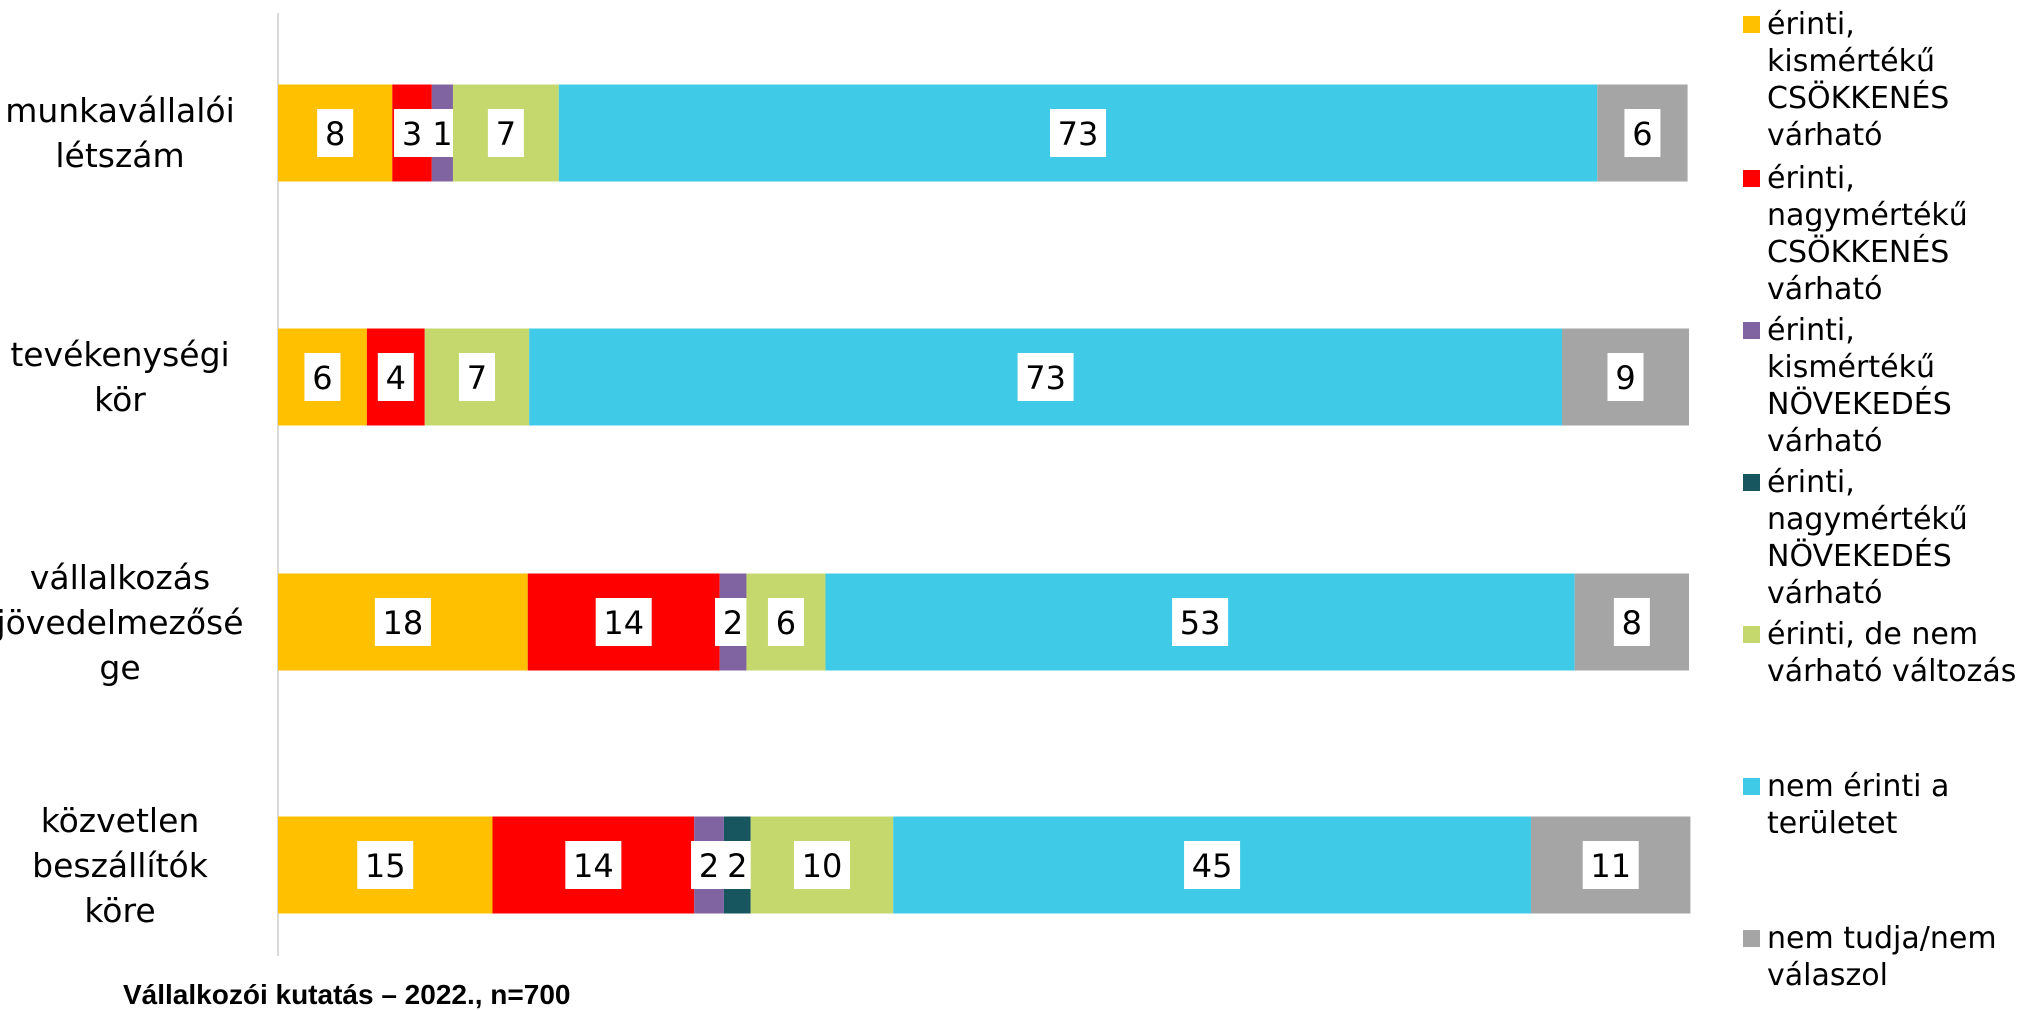 The image size is (2025, 1010). I want to click on value-label: 18, so click(403, 623).